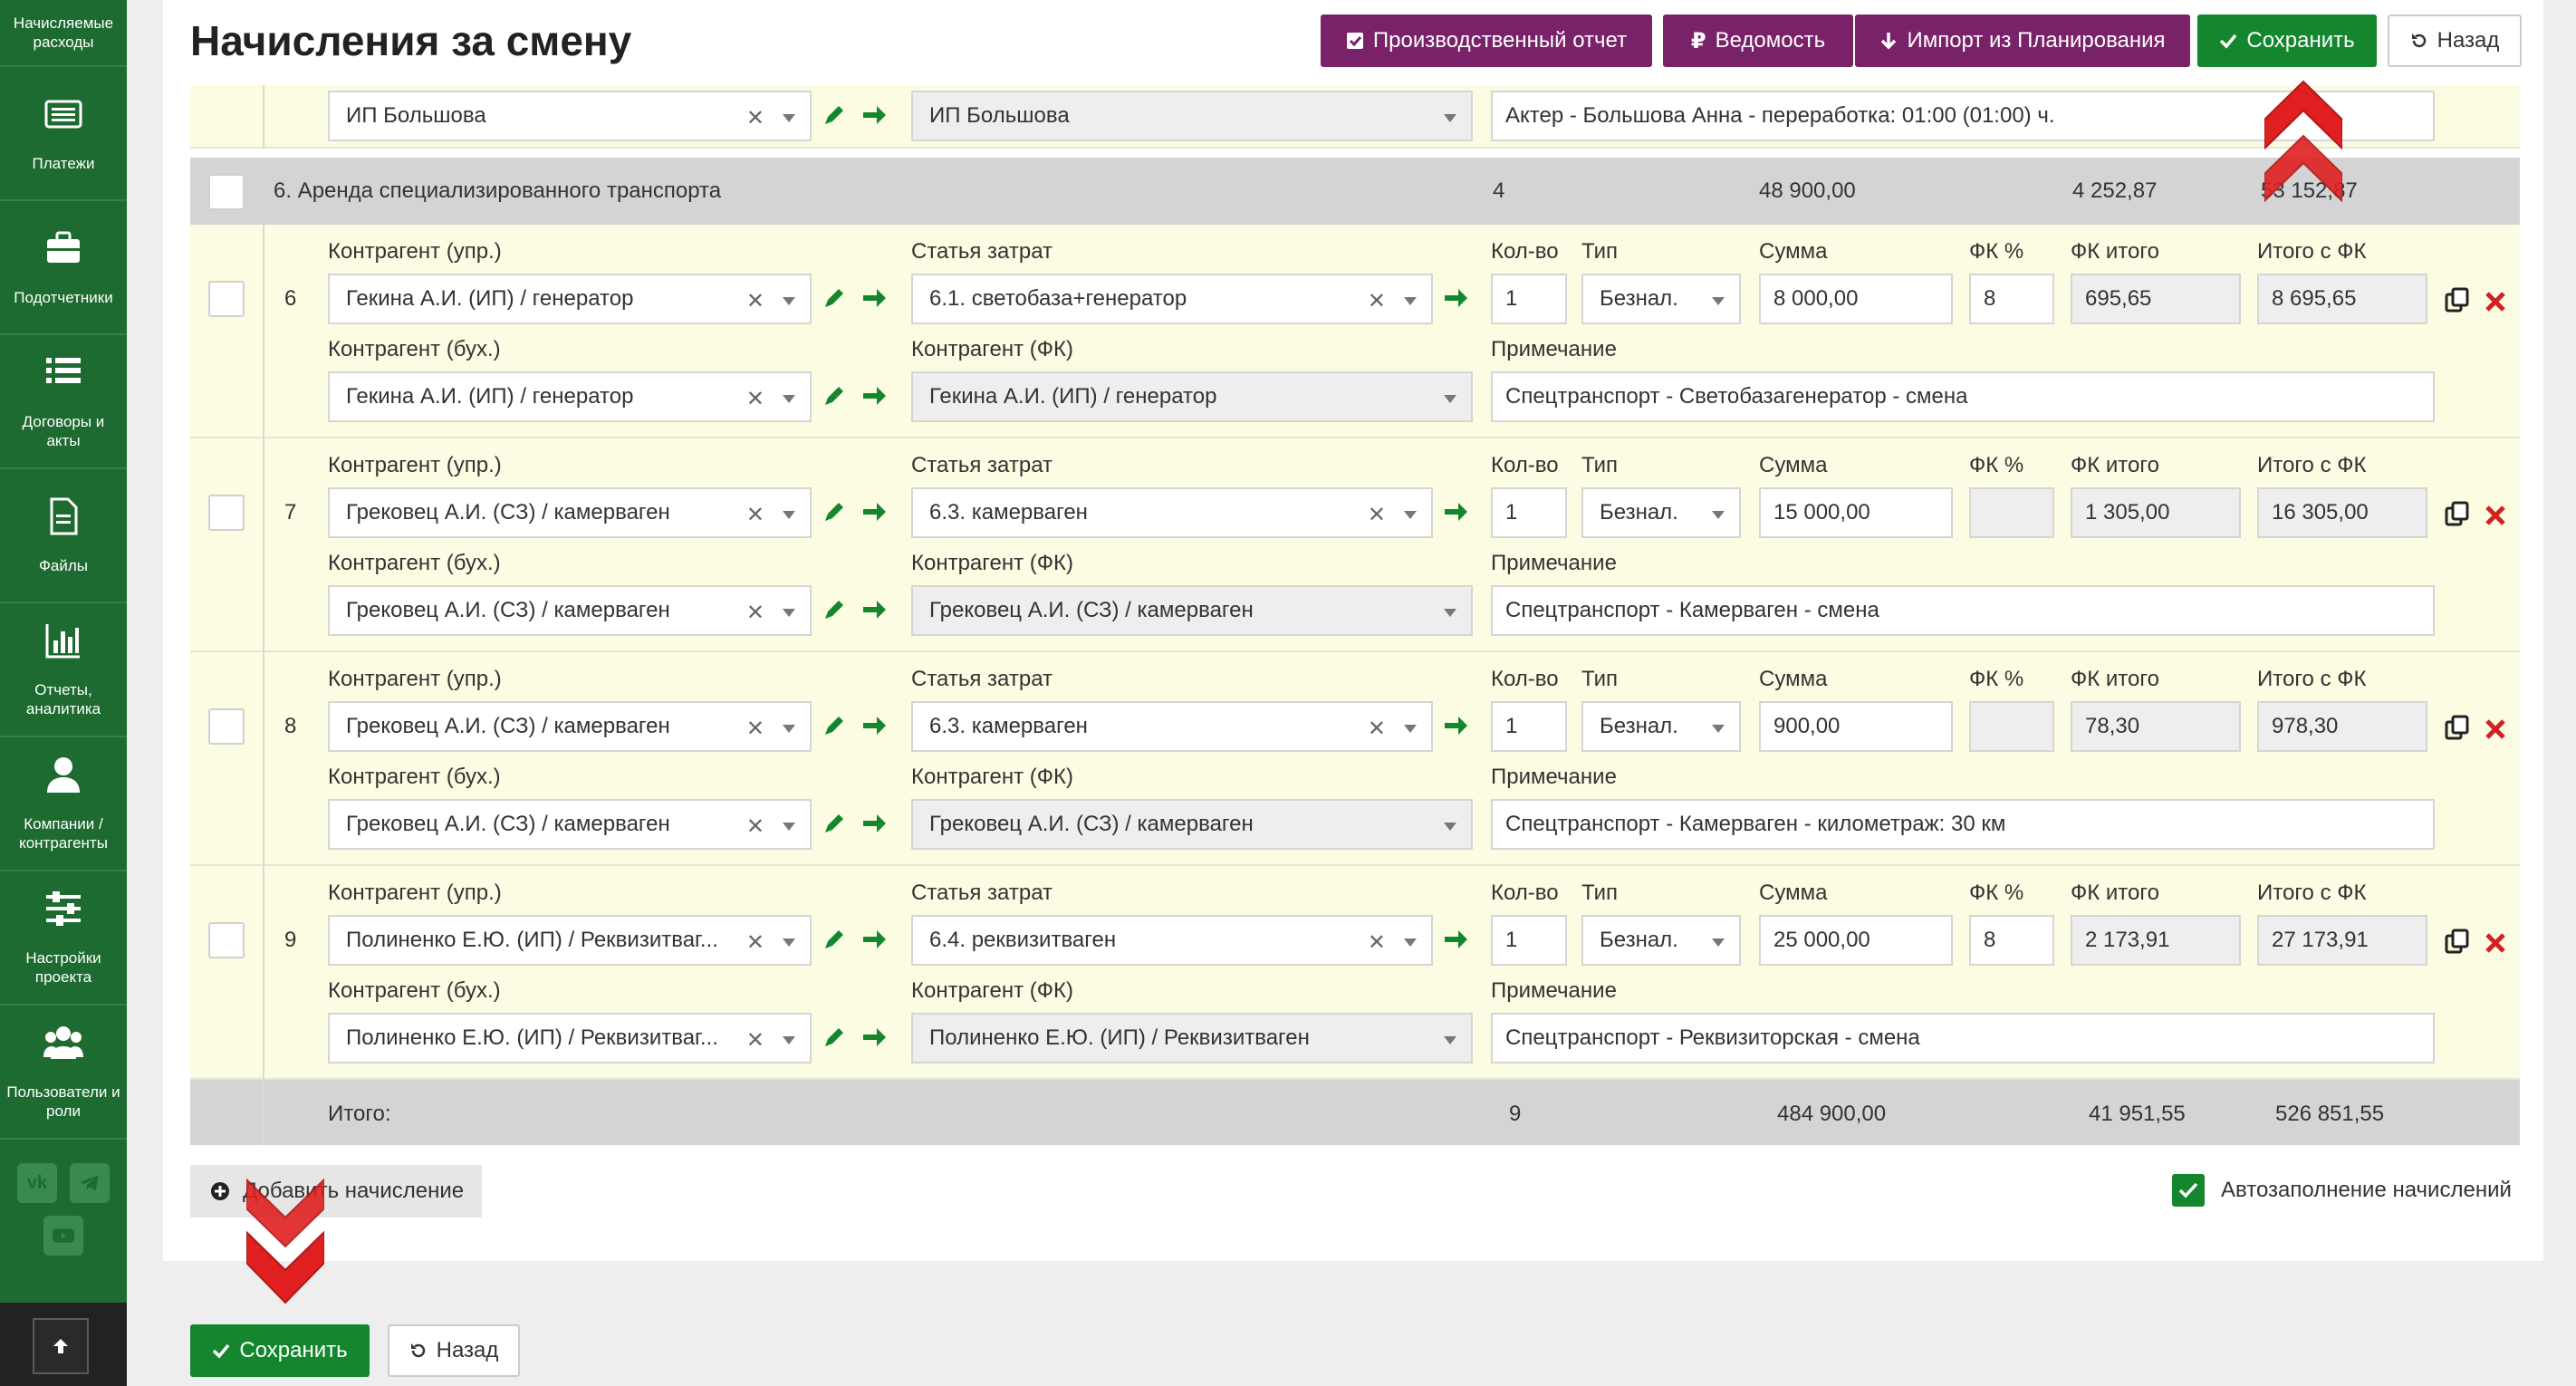 This screenshot has height=1386, width=2576. I want to click on autofill-checkbox, so click(2188, 1191).